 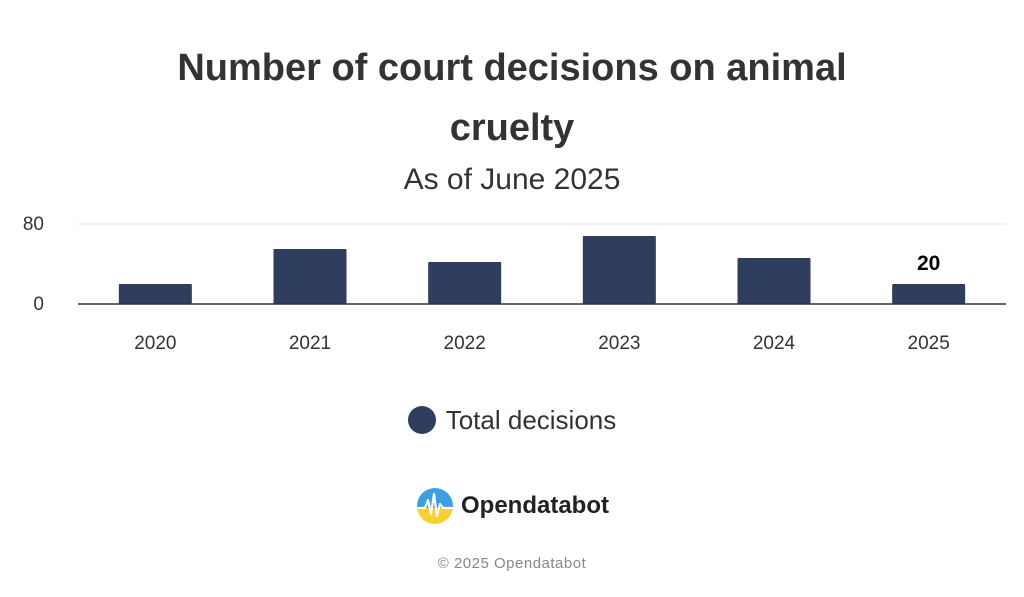 What do you see at coordinates (531, 419) in the screenshot?
I see `legend-label: Total decisions` at bounding box center [531, 419].